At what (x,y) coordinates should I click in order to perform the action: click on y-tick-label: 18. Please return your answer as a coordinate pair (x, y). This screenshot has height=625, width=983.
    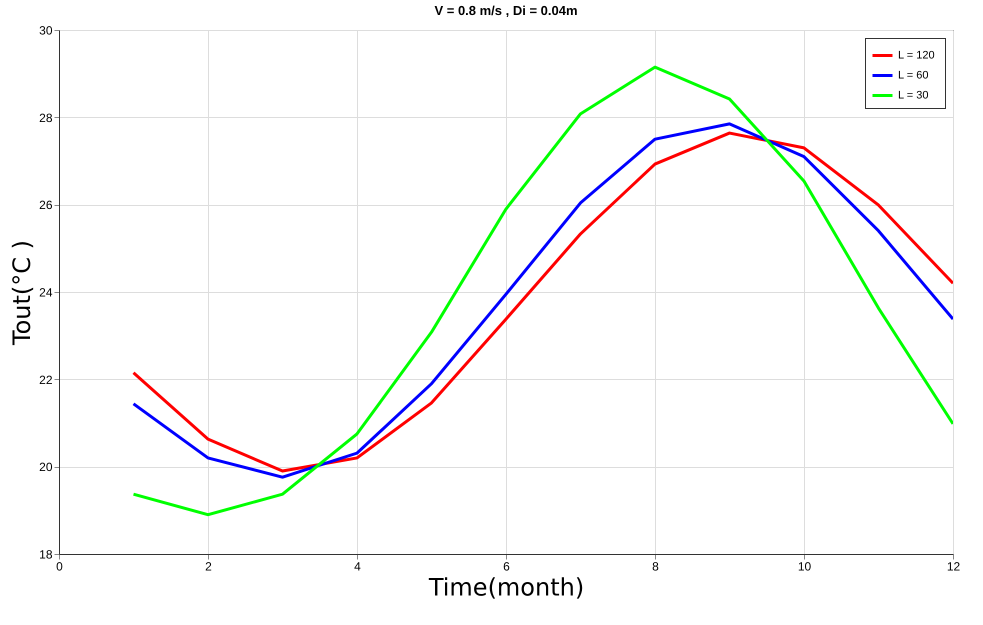
    Looking at the image, I should click on (46, 555).